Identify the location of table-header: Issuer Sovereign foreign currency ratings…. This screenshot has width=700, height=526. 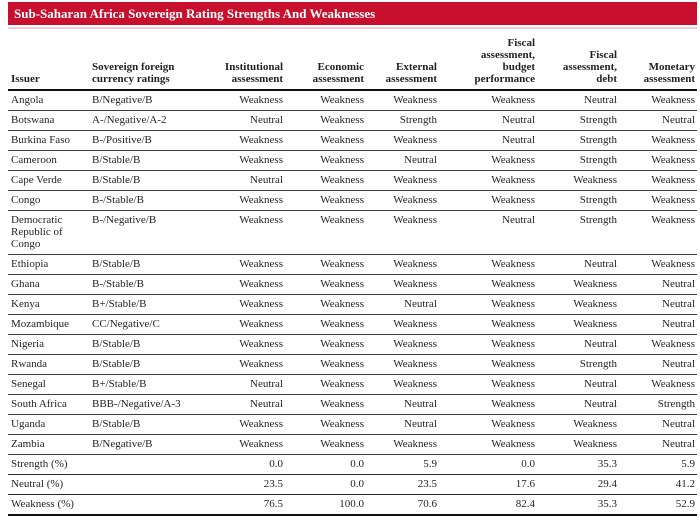
(352, 60).